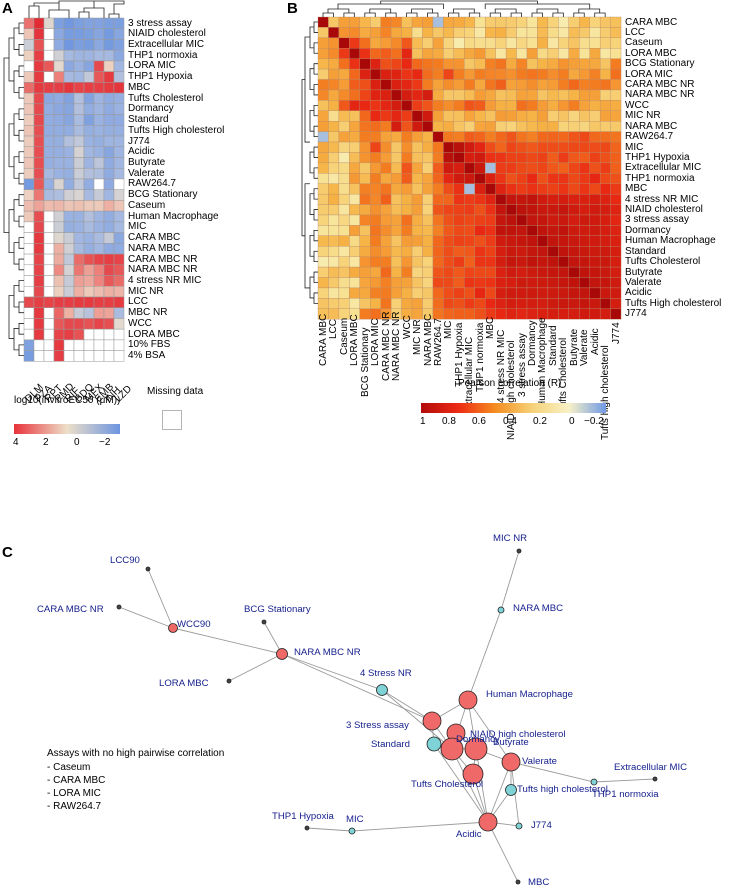  I want to click on heatmap-b-row-label: CARA MBC NR, so click(660, 85).